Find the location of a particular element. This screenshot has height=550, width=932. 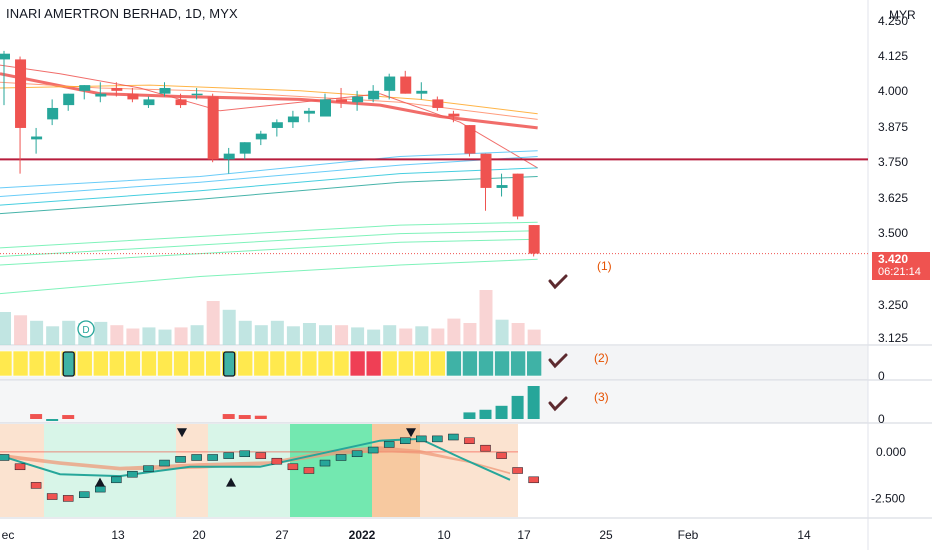

price-tick-6: 3.500 is located at coordinates (893, 233).